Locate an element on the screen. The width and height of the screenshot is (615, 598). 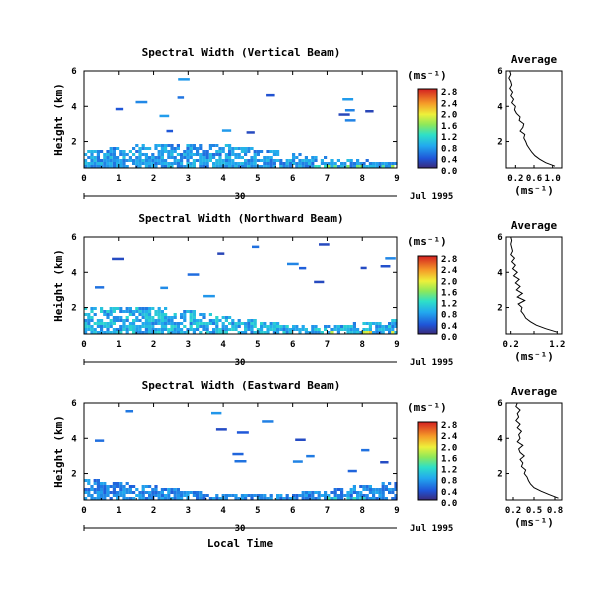
date-label: Jul 1995 is located at coordinates (431, 197).